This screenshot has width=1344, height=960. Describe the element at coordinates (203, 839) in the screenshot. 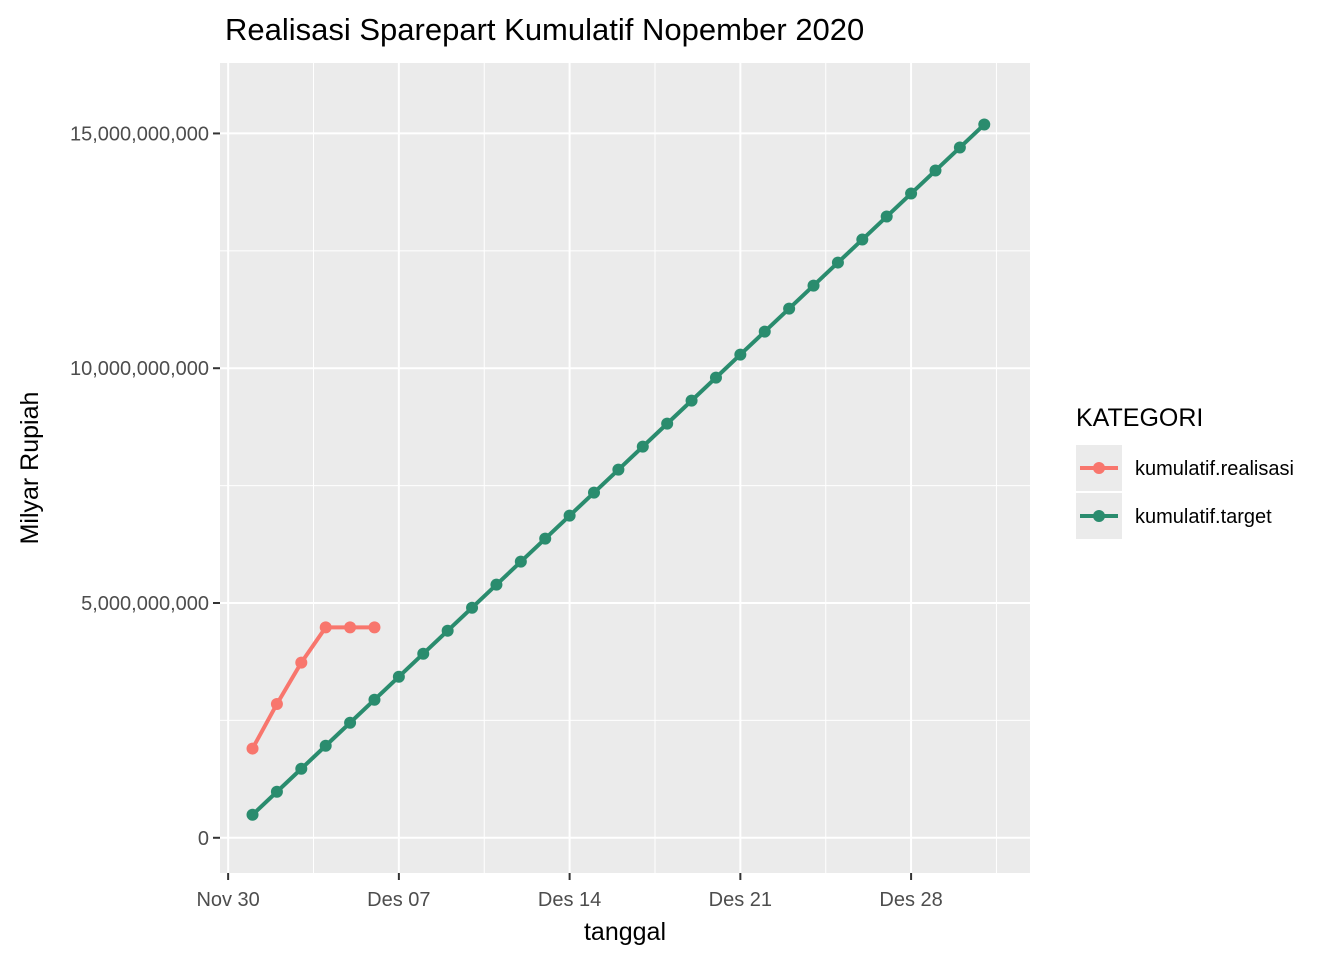

I see `y-tick-label: 0` at that location.